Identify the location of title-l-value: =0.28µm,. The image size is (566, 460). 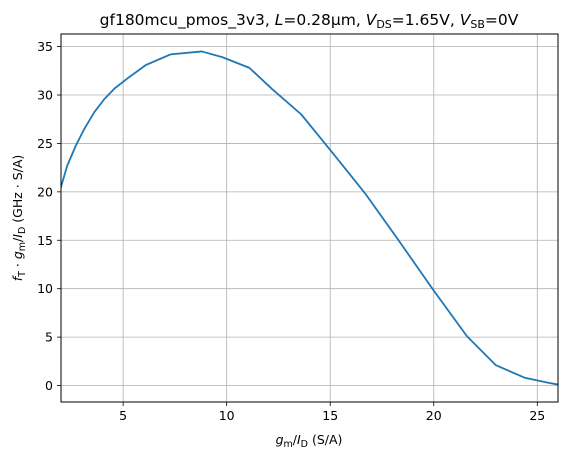
(324, 20).